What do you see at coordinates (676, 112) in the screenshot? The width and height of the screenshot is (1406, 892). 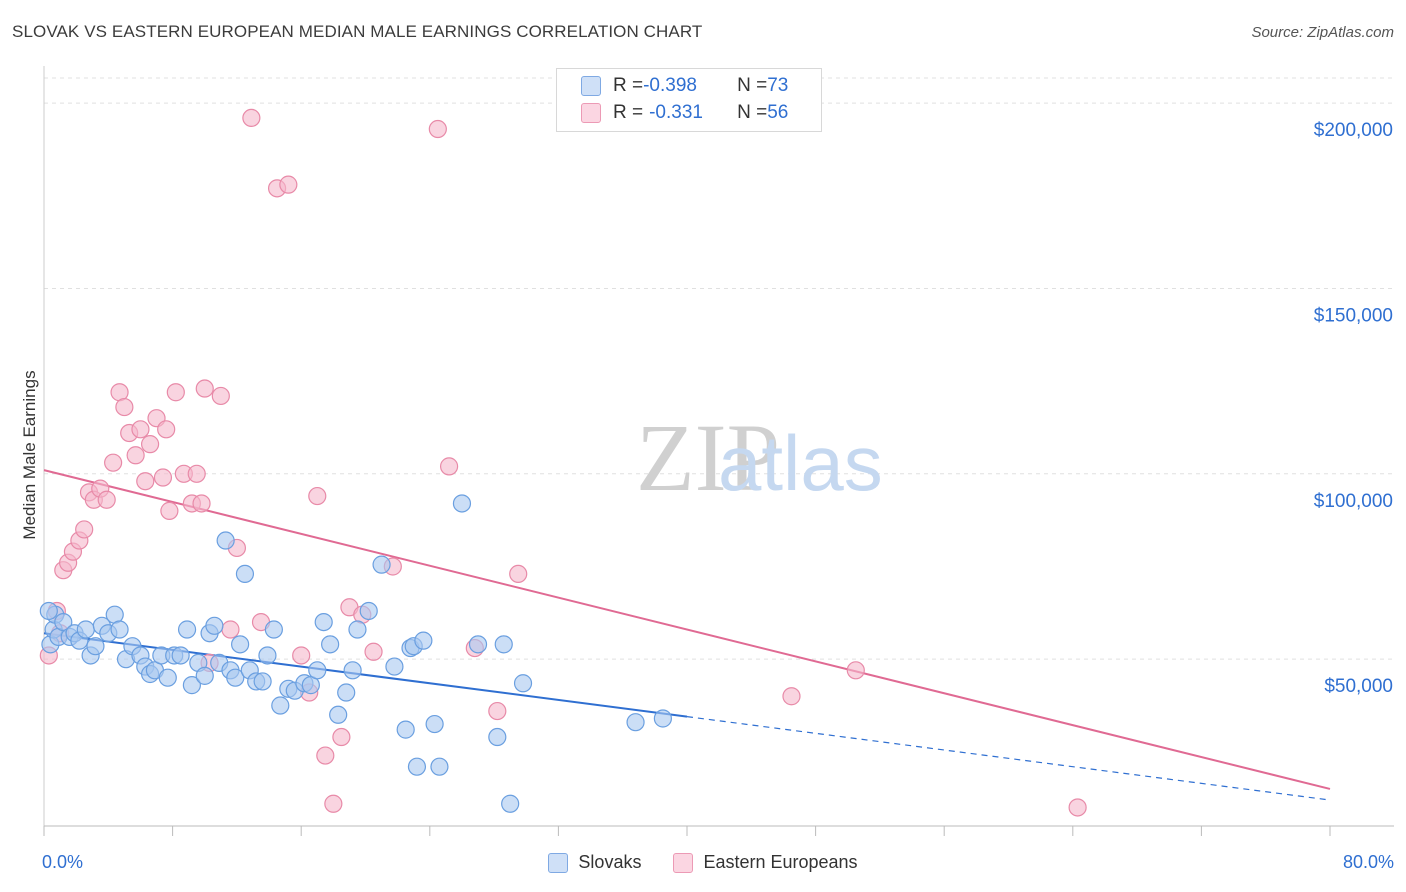 I see `legend-r-value: -0.331` at bounding box center [676, 112].